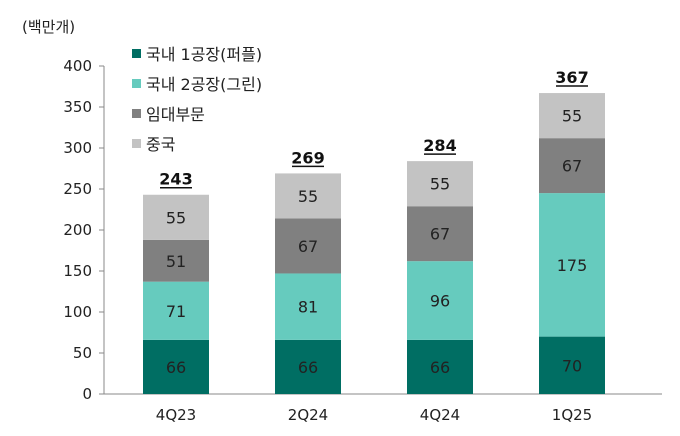  What do you see at coordinates (571, 77) in the screenshot?
I see `total-value-label: 367` at bounding box center [571, 77].